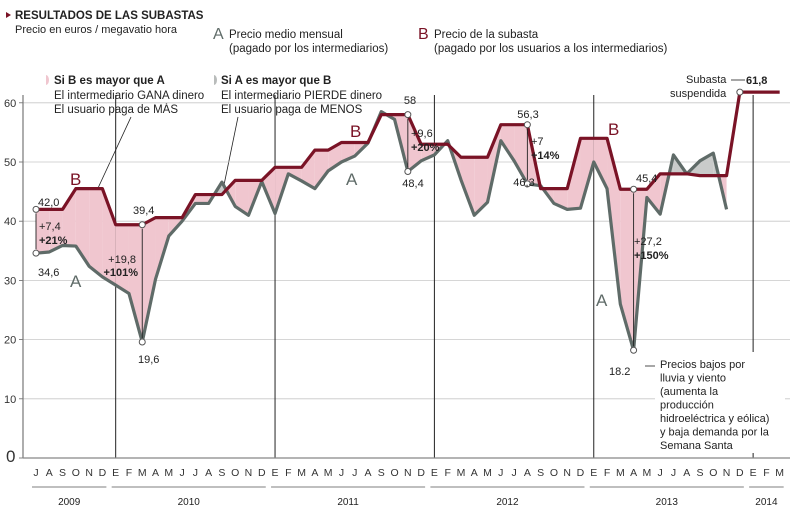 This screenshot has width=800, height=518. What do you see at coordinates (486, 35) in the screenshot?
I see `legend-b-line1: Precio de la subasta` at bounding box center [486, 35].